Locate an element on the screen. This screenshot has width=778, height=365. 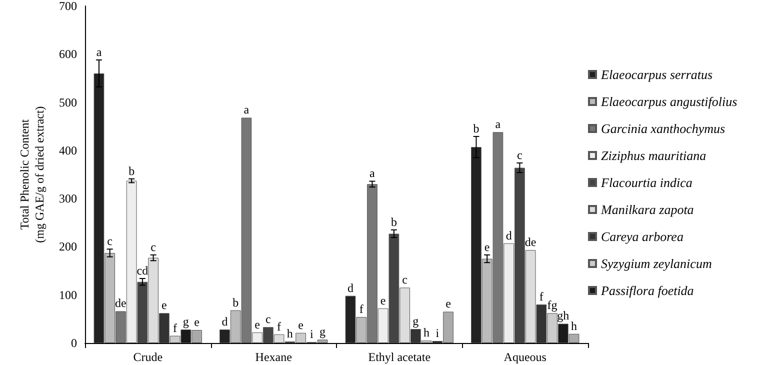
legend-label: Elaeocarpus angustifolius is located at coordinates (669, 101).